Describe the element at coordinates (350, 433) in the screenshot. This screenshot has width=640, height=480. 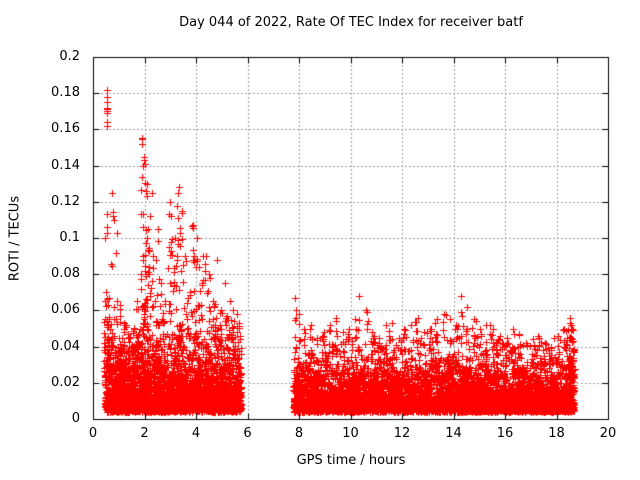
I see `x-tick-label: 10` at that location.